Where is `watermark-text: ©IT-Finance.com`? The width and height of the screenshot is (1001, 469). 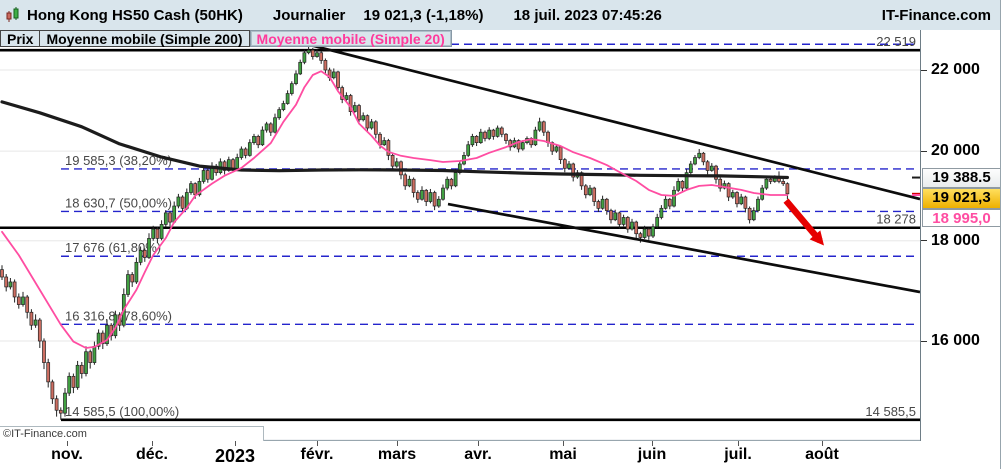
watermark-text: ©IT-Finance.com is located at coordinates (45, 434).